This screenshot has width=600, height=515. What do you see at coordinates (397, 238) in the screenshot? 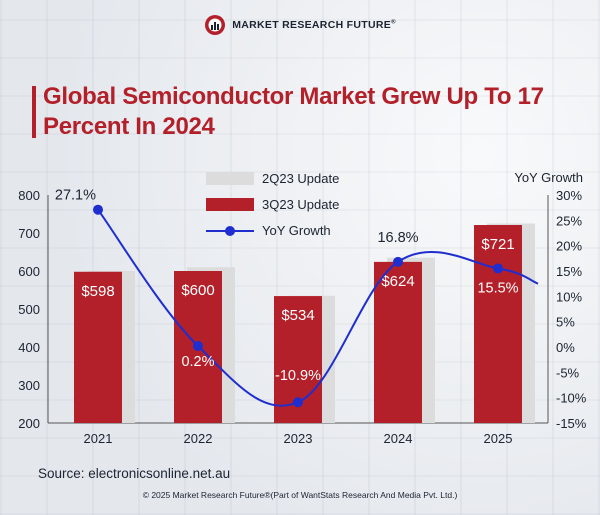
I see `yoy-growth-label: 16.8%` at bounding box center [397, 238].